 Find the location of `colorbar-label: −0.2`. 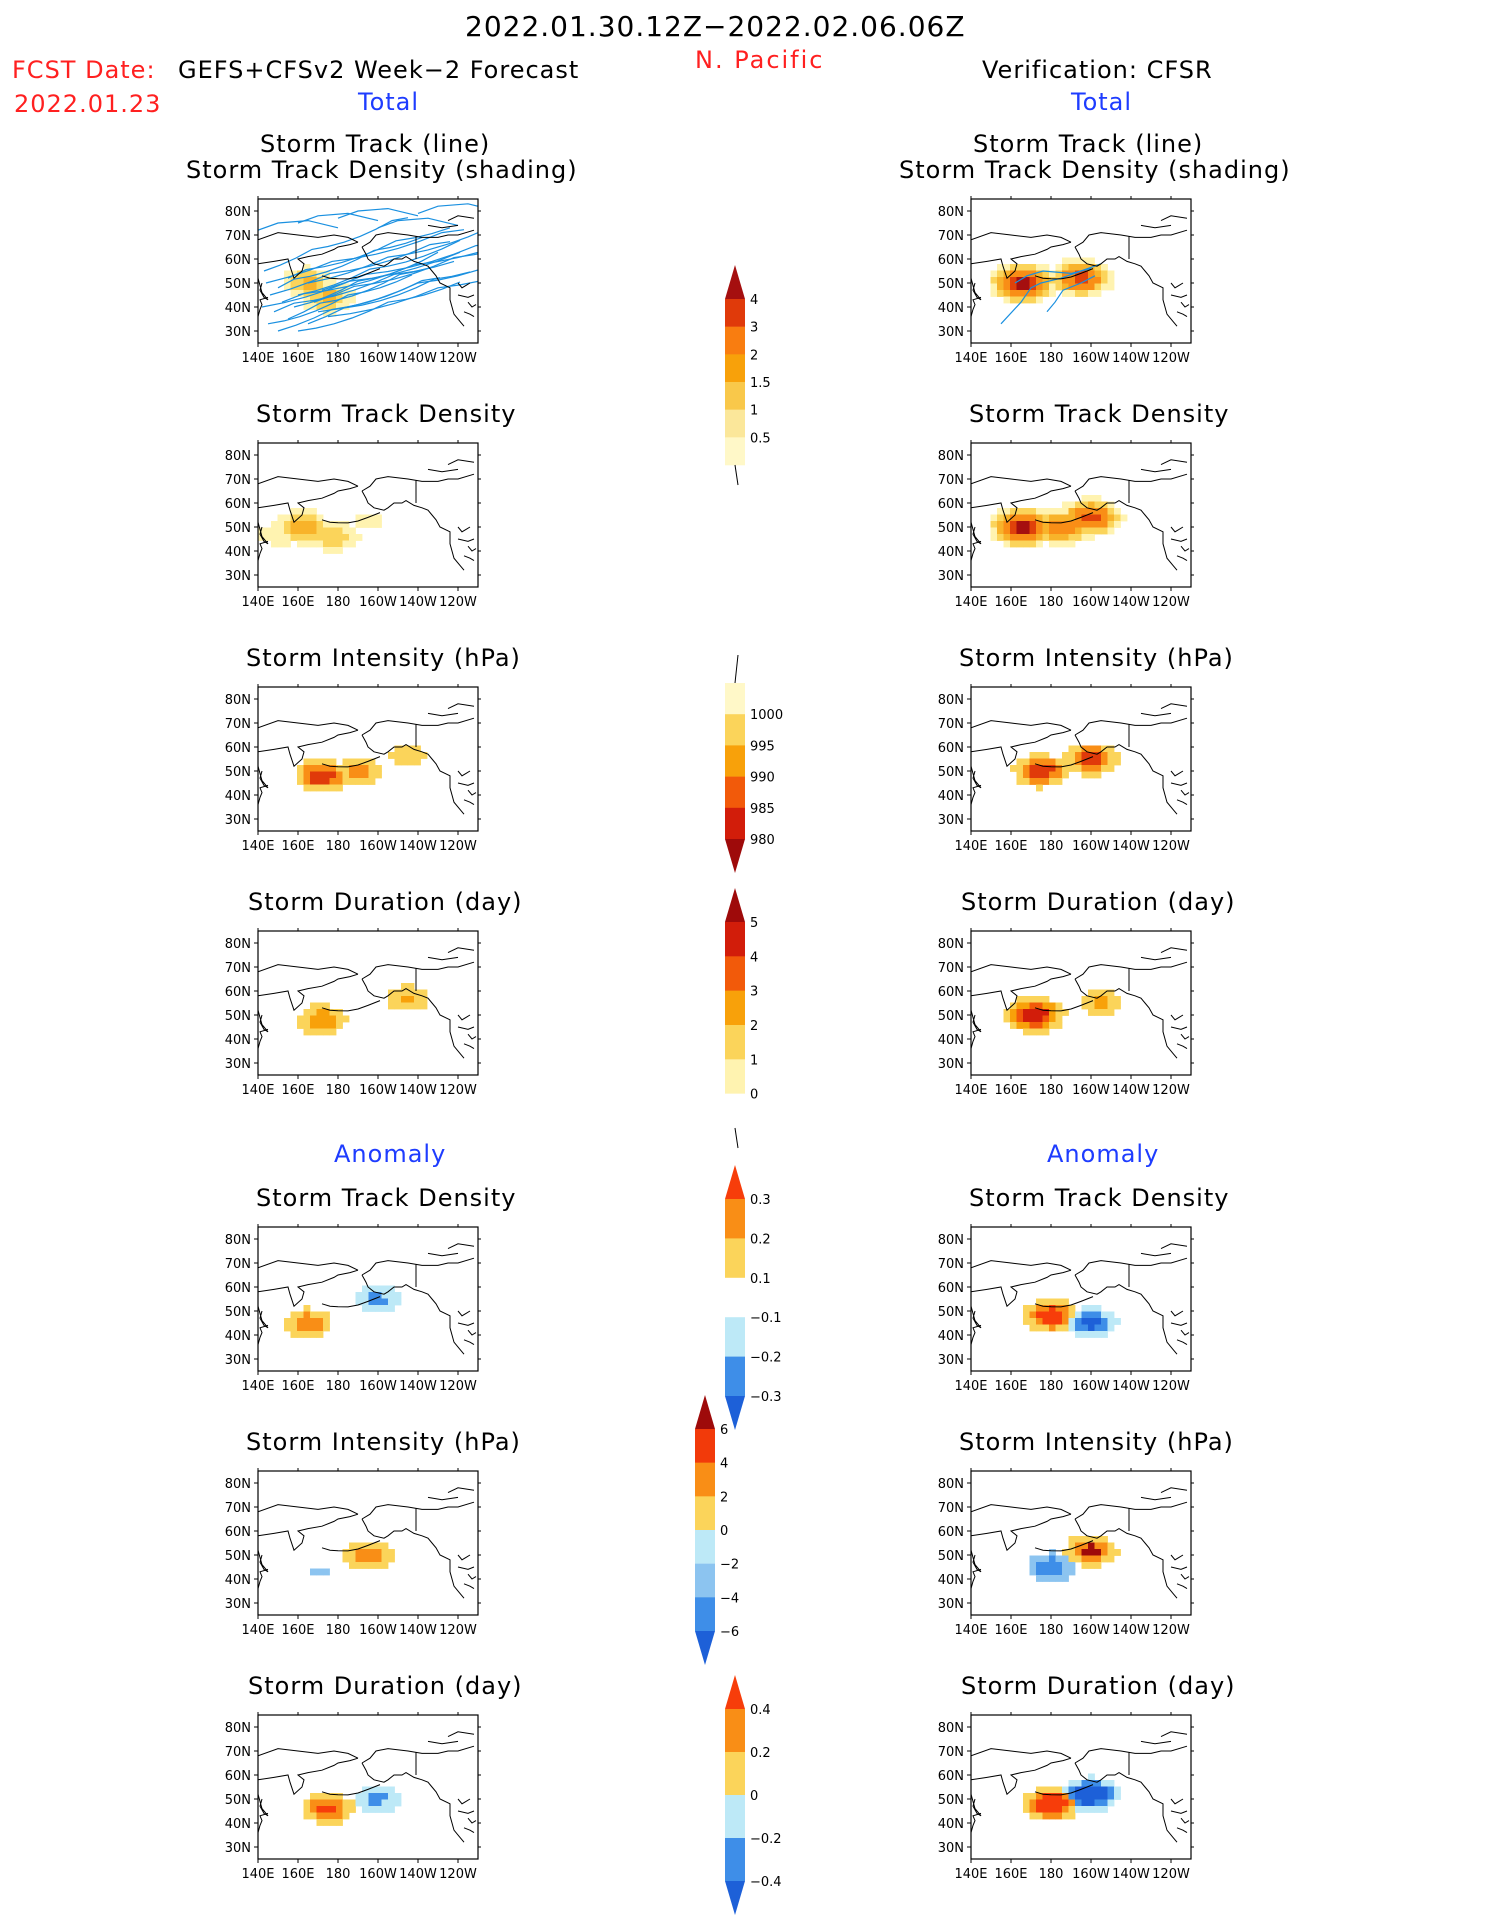

colorbar-label: −0.2 is located at coordinates (766, 1839).